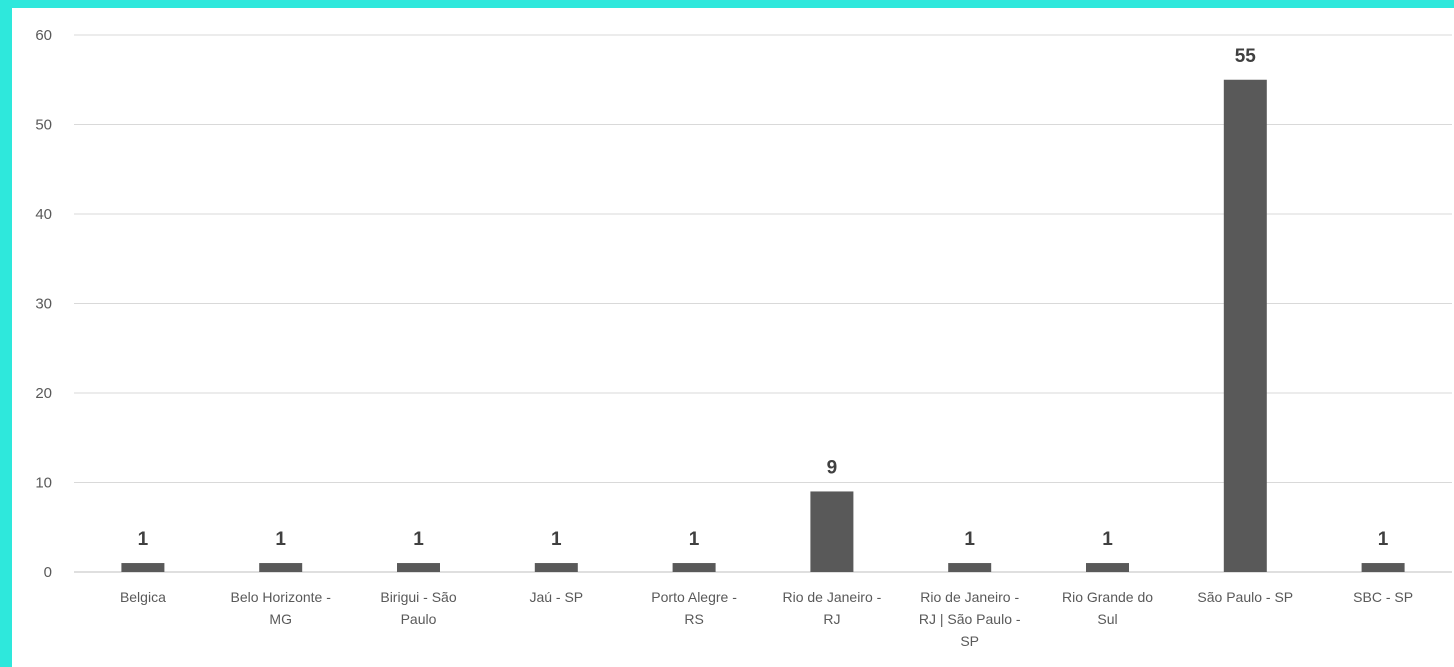 The width and height of the screenshot is (1454, 667). Describe the element at coordinates (419, 619) in the screenshot. I see `x-tick-label: Paulo` at that location.